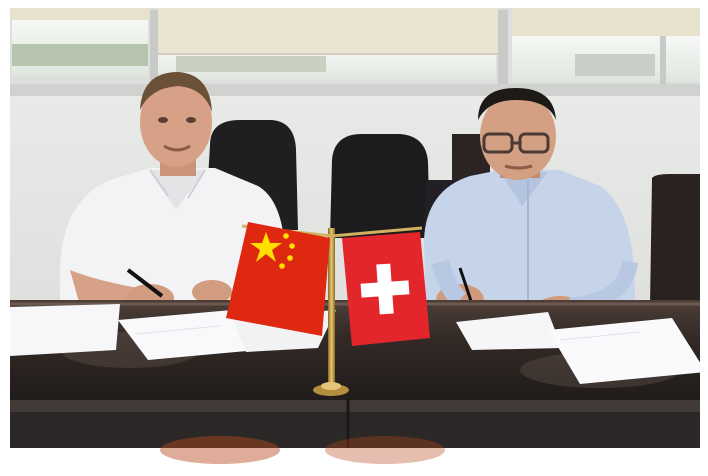 The image size is (708, 476). Describe the element at coordinates (278, 279) in the screenshot. I see `china-flag` at that location.